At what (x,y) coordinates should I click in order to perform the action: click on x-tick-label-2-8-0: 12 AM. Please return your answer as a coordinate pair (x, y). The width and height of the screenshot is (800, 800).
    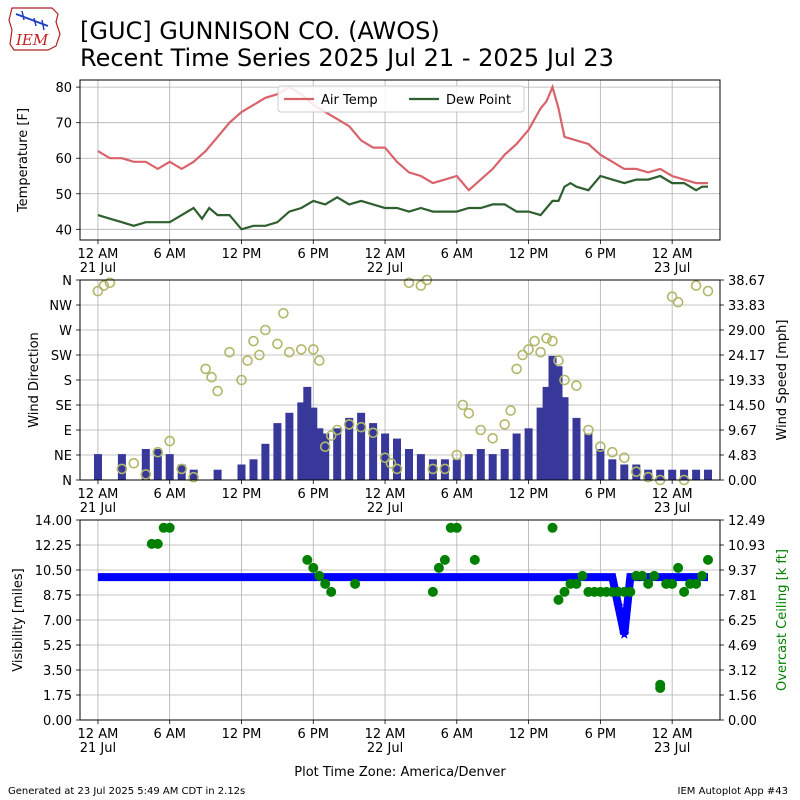
    Looking at the image, I should click on (672, 734).